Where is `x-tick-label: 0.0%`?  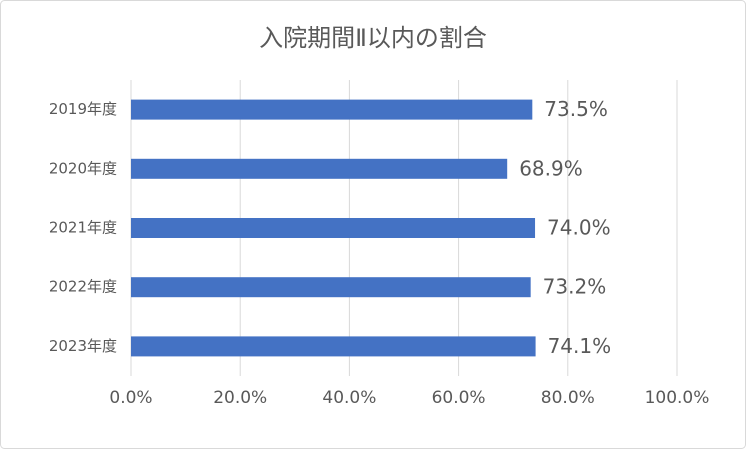
x-tick-label: 0.0% is located at coordinates (130, 398).